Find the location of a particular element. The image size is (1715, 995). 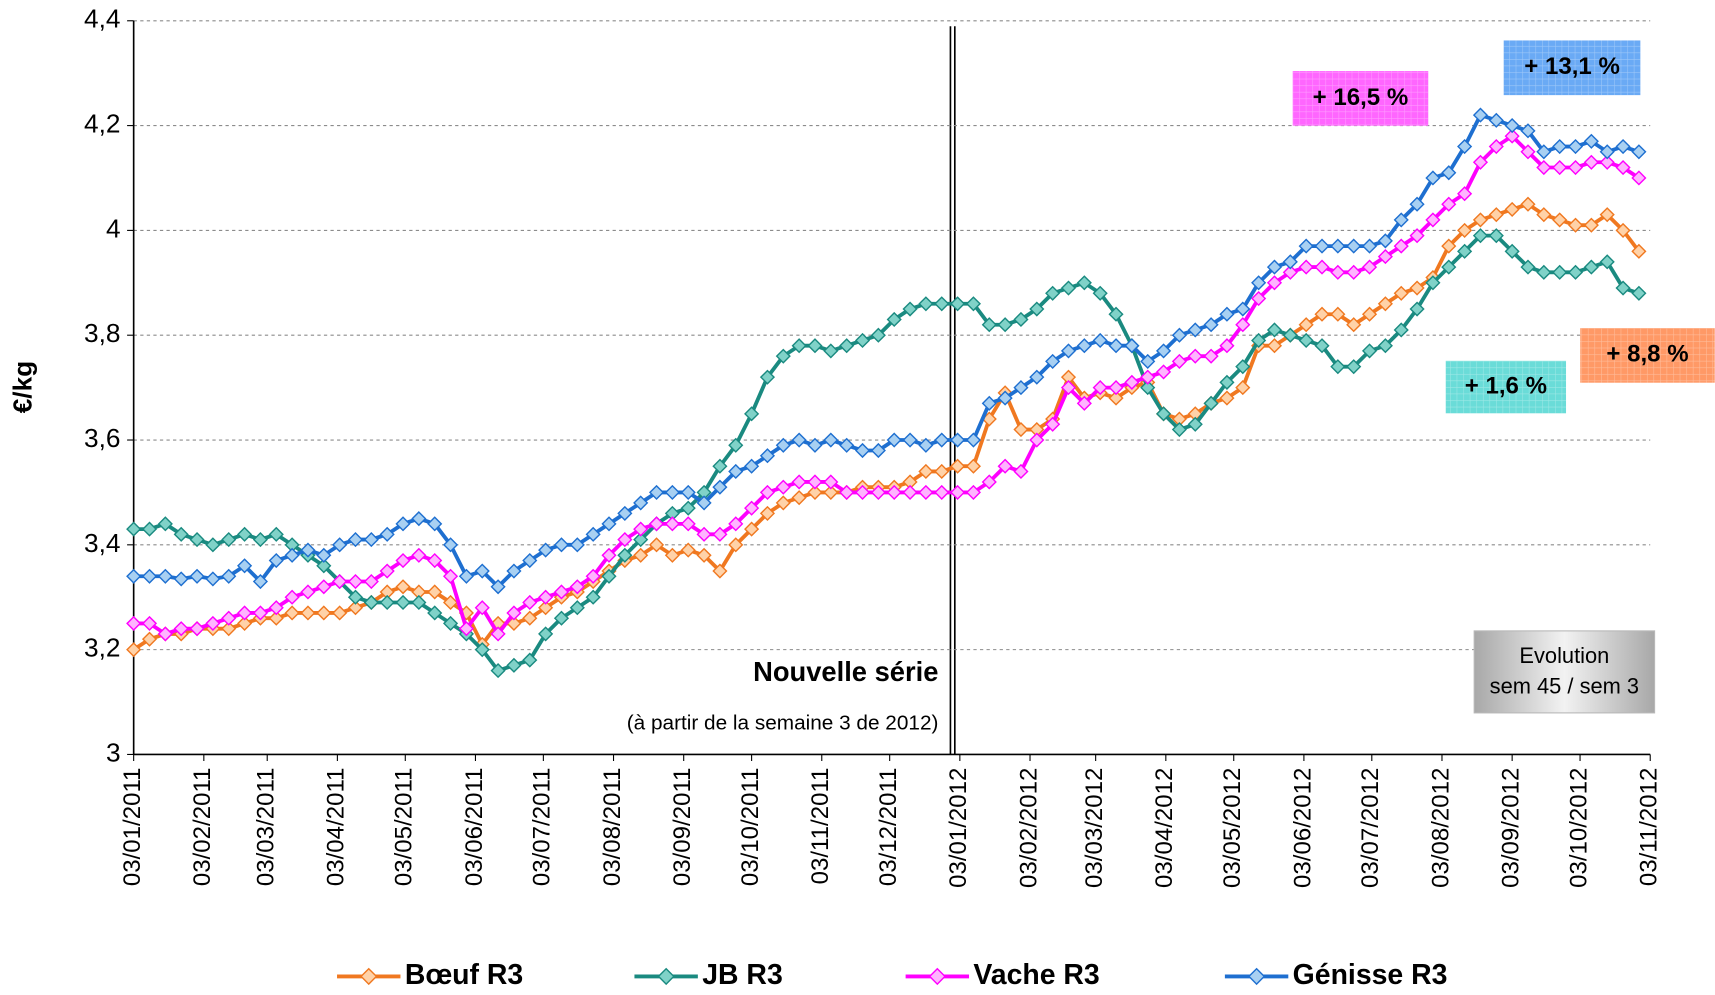

x-tick-label: 03/11/2012 is located at coordinates (1649, 827).